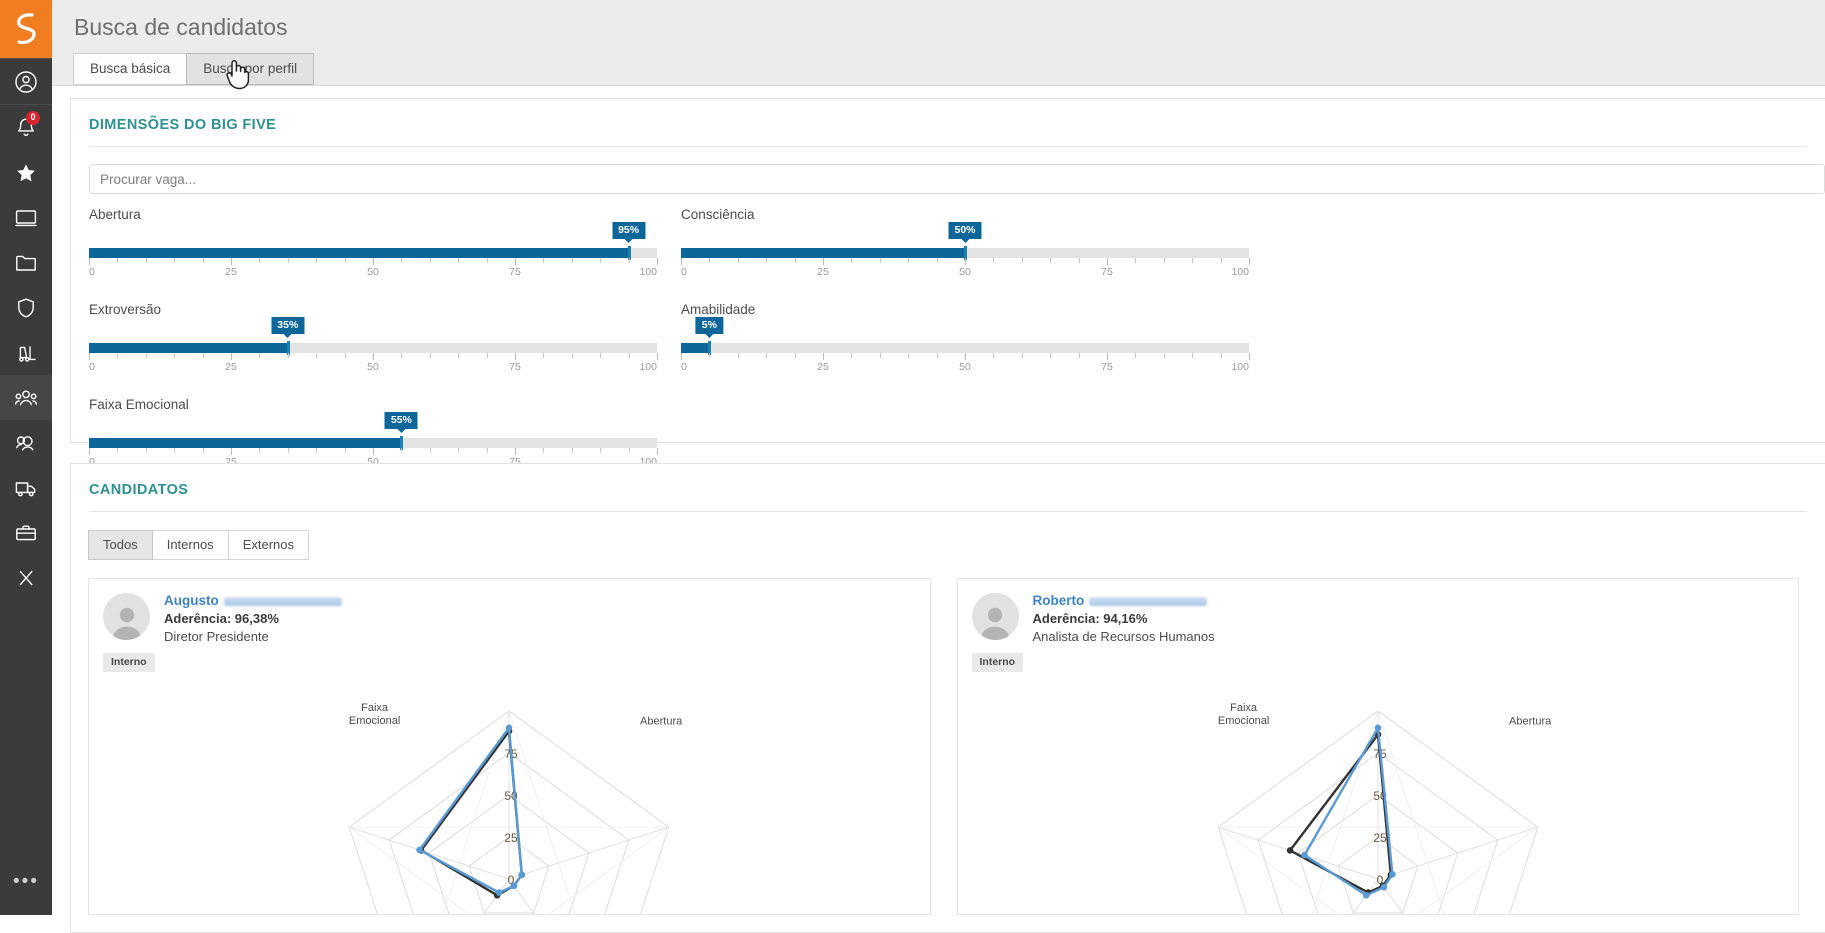 This screenshot has width=1825, height=933. What do you see at coordinates (26, 58) in the screenshot?
I see `sidebar-divider` at bounding box center [26, 58].